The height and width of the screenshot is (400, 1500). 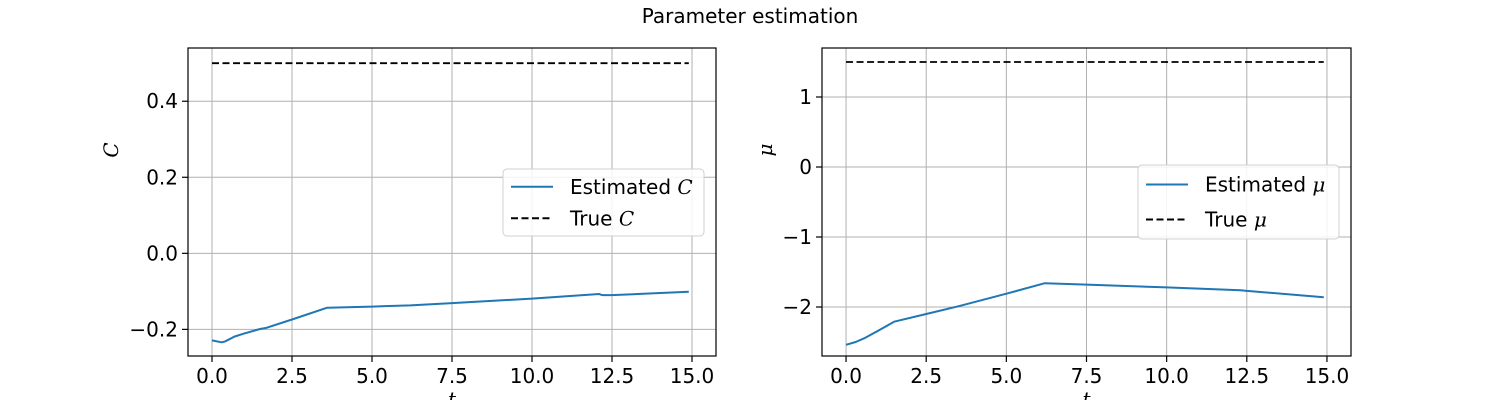 I want to click on y-tick-label: −2, so click(x=797, y=307).